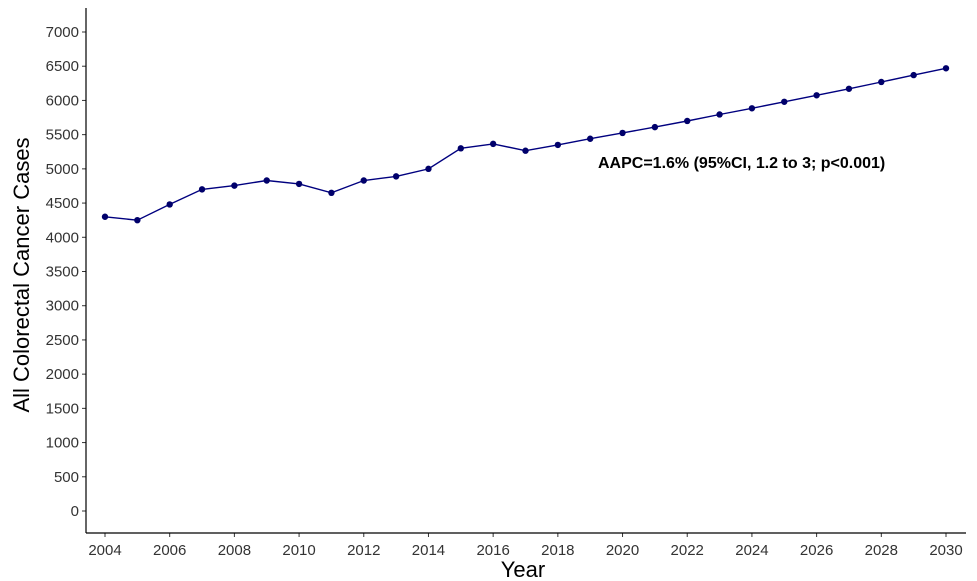  Describe the element at coordinates (751, 550) in the screenshot. I see `x-tick-label: 2024` at that location.